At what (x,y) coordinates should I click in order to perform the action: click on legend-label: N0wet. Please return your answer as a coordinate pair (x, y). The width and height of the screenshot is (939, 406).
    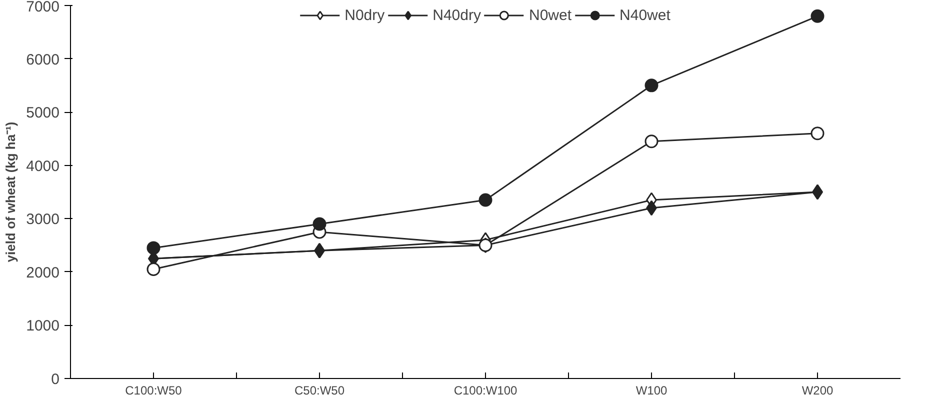
    Looking at the image, I should click on (550, 15).